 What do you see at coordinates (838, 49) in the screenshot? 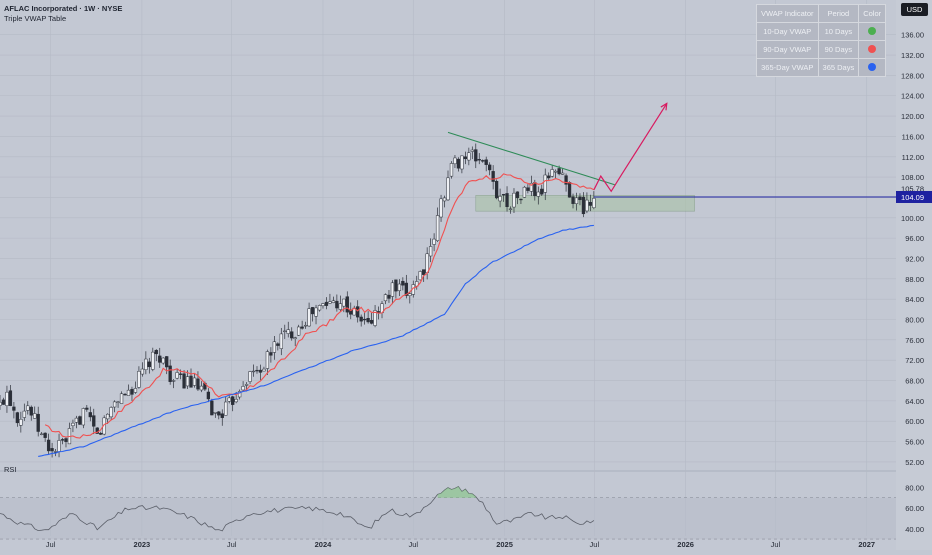
I see `vwap-row-period: 90 Days` at bounding box center [838, 49].